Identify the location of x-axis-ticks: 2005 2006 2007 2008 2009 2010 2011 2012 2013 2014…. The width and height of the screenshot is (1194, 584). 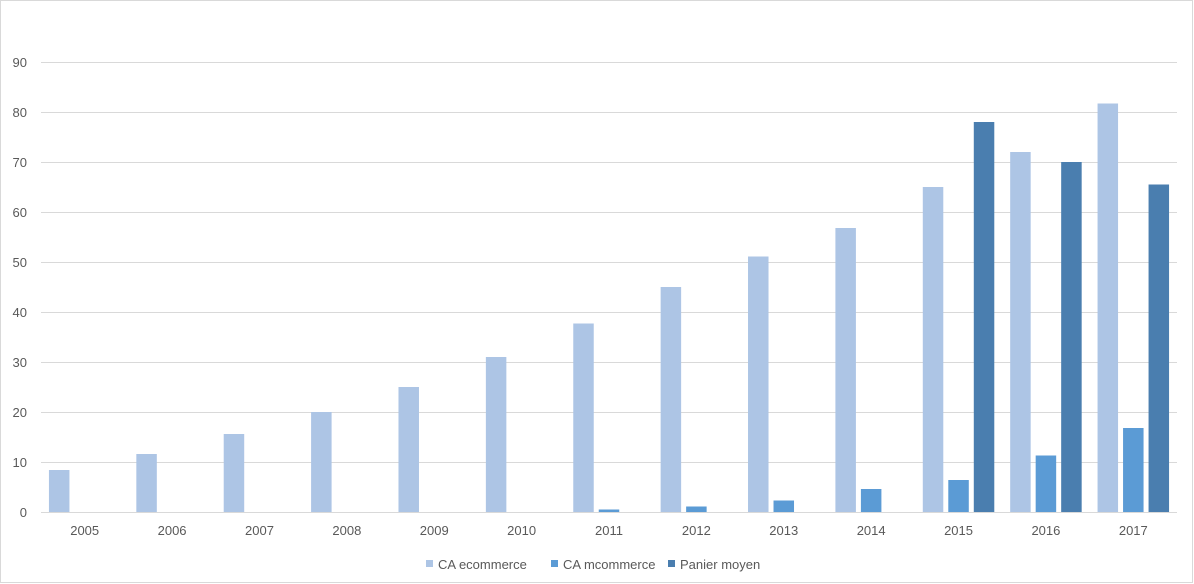
(609, 530).